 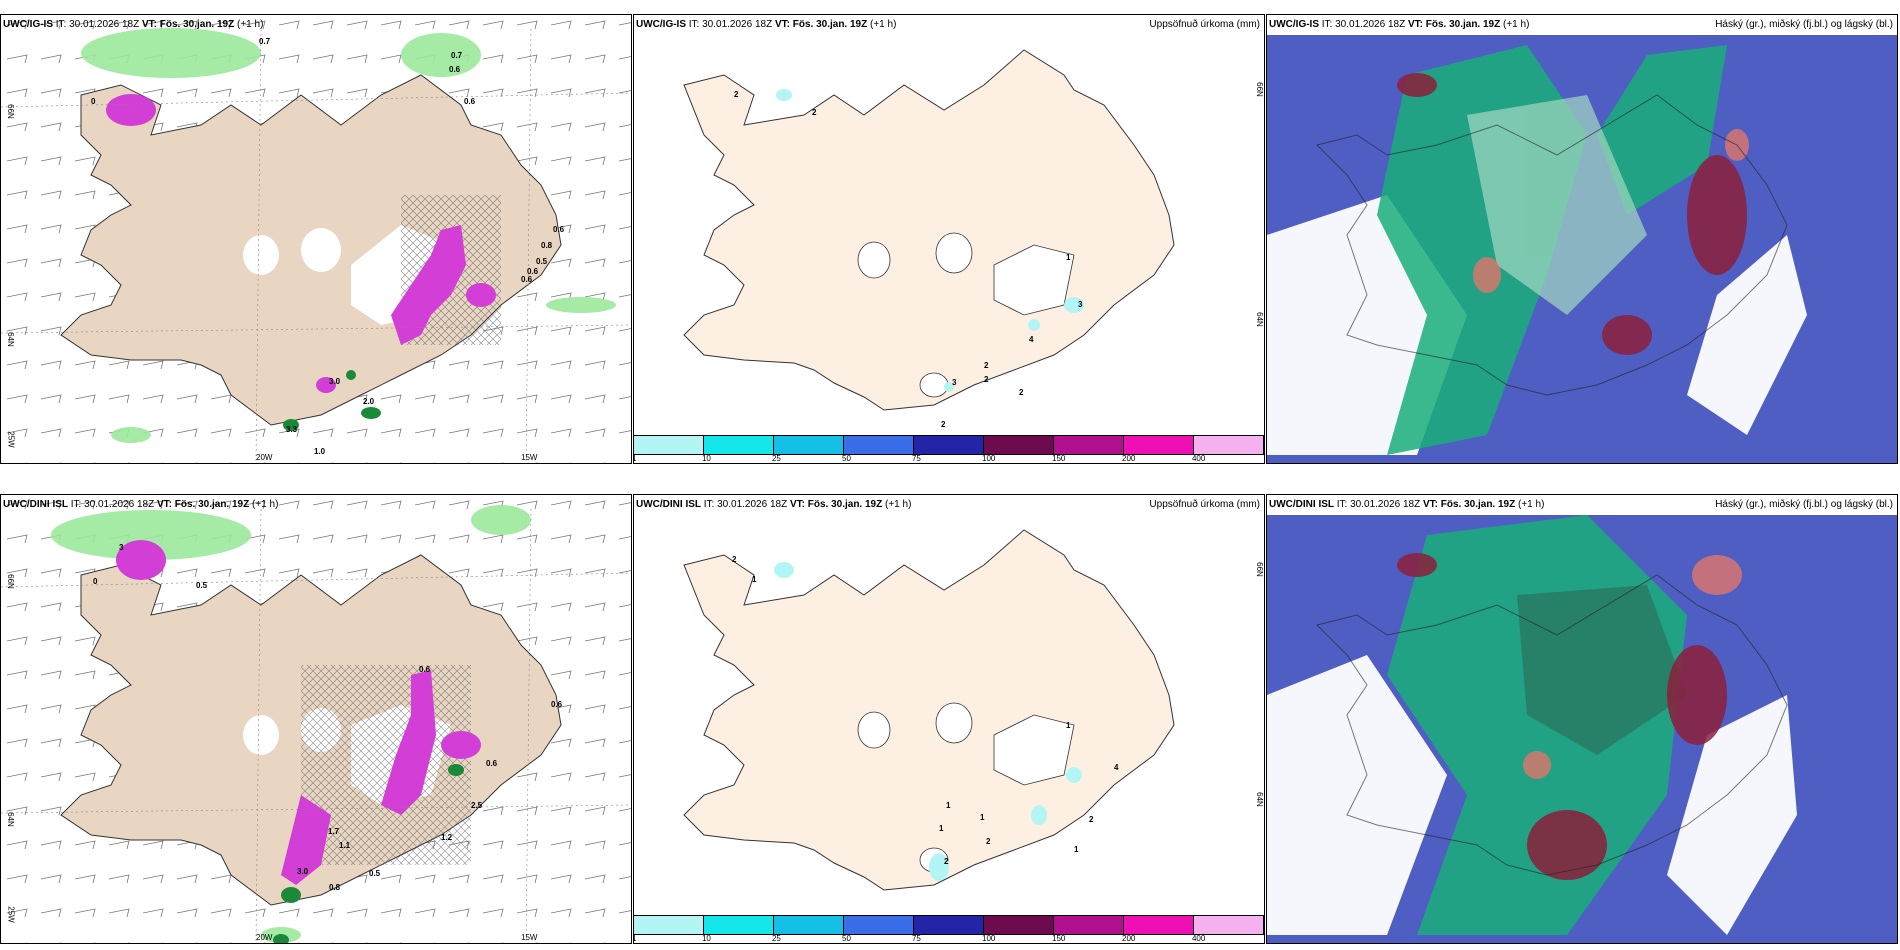 I want to click on lon-label-20w: 20W, so click(x=264, y=457).